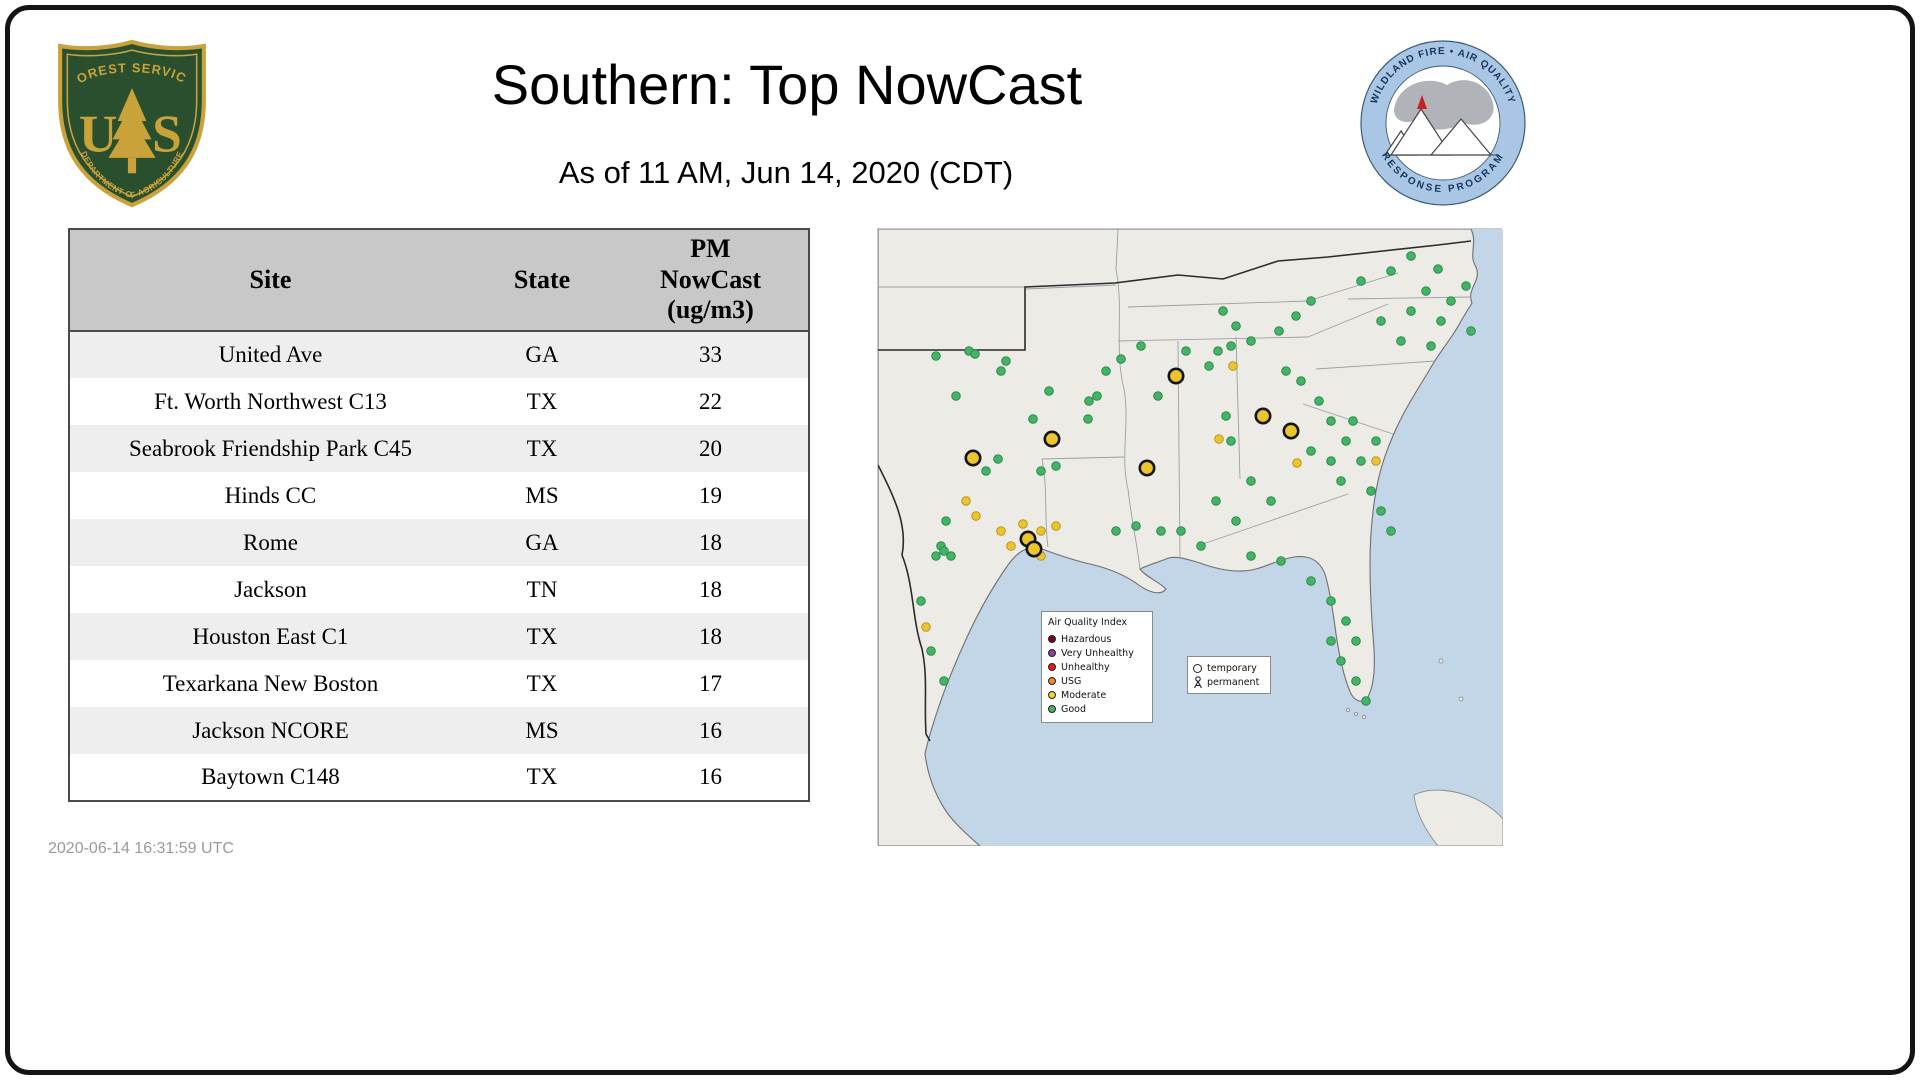  I want to click on site-cell: Jackson, so click(270, 589).